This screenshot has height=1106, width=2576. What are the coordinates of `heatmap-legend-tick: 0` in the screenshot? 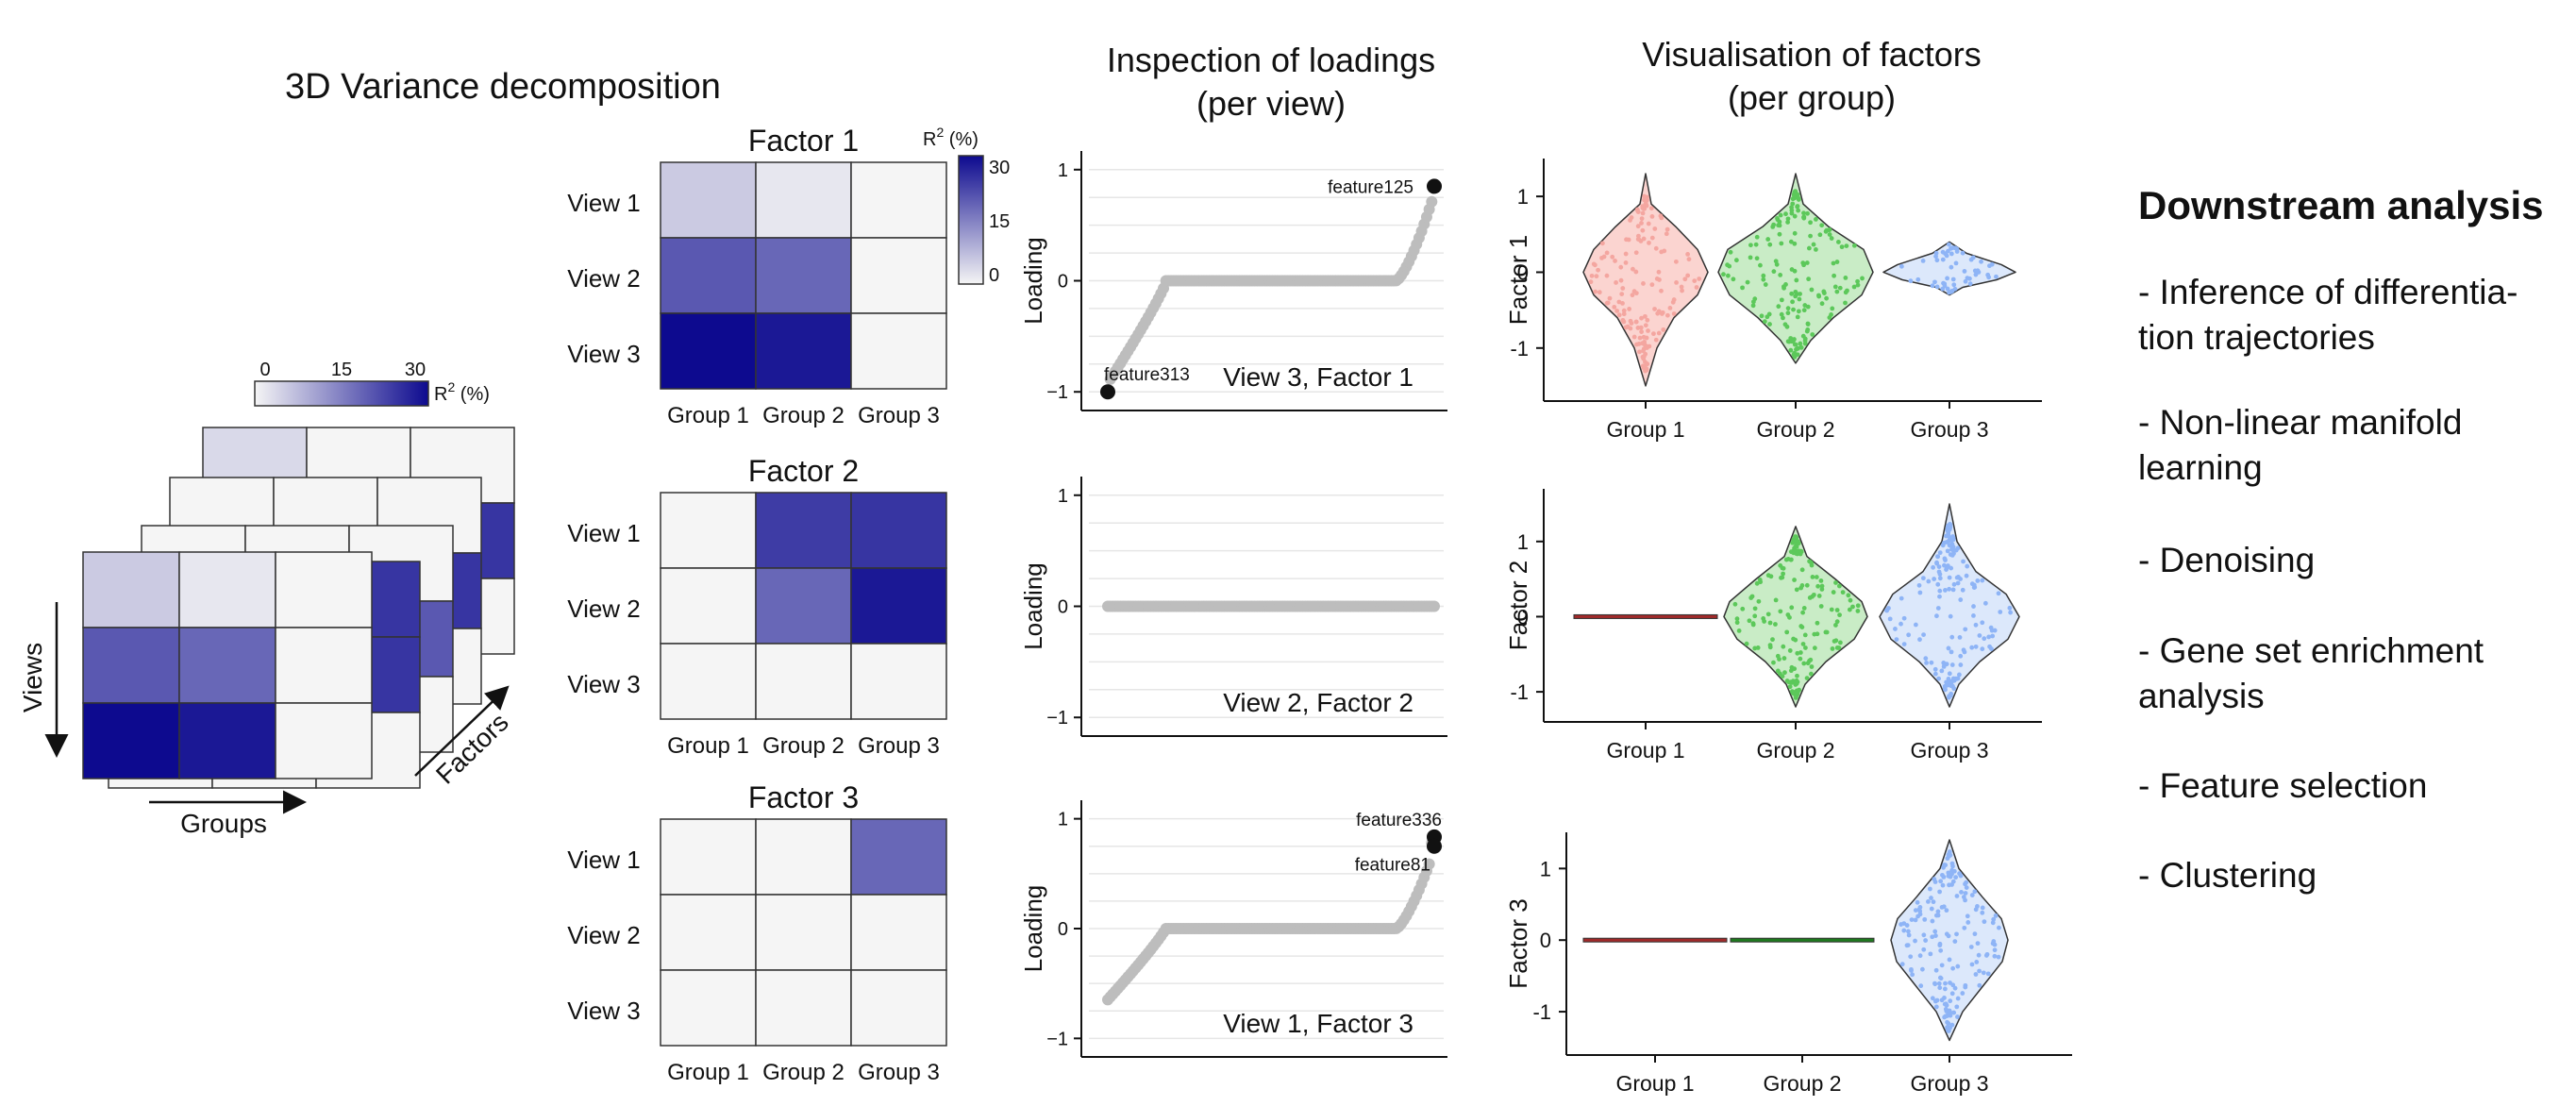 It's located at (994, 275).